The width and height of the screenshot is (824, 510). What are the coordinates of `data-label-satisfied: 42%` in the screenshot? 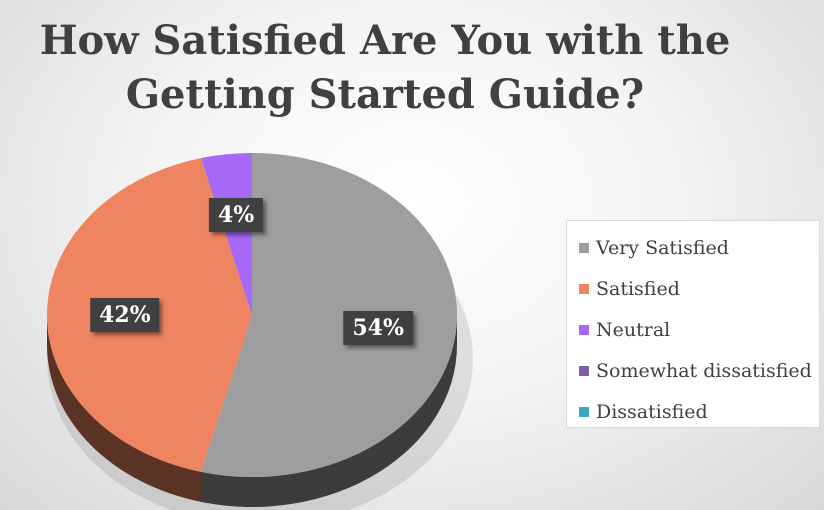 It's located at (125, 315).